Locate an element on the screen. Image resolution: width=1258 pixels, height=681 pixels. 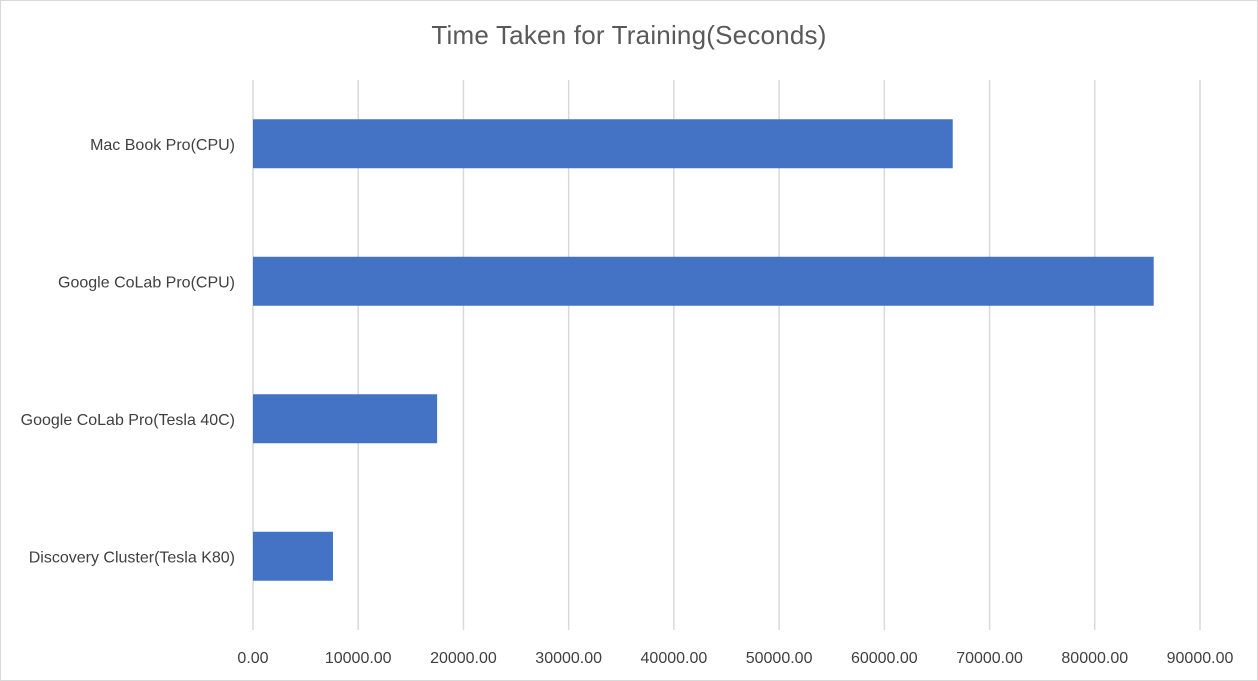
x-tick-label-9: 90000.00 is located at coordinates (1200, 658).